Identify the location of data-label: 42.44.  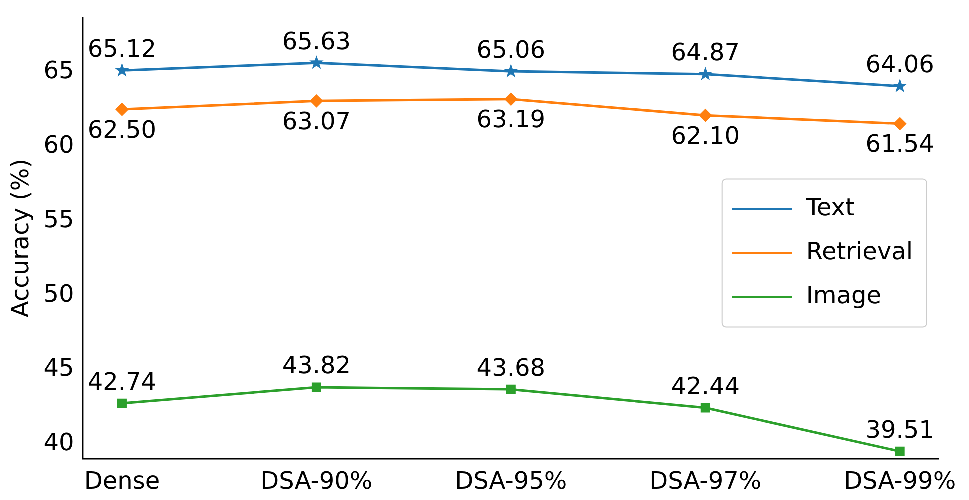
(705, 386).